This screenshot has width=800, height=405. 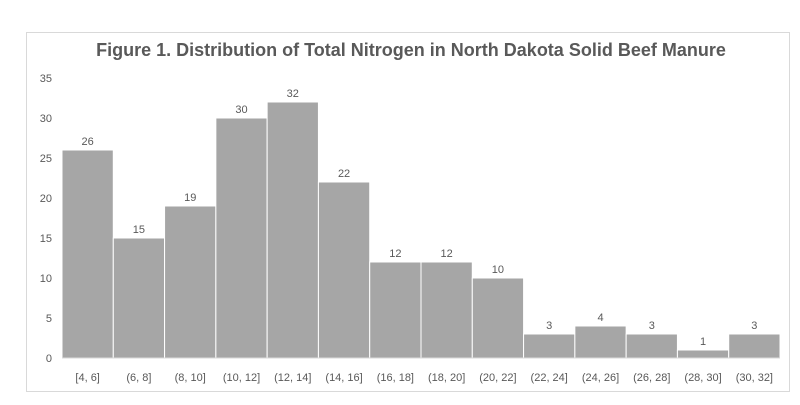 I want to click on y-axis: 0 5 10 15 20 25 30 35, so click(x=46, y=219).